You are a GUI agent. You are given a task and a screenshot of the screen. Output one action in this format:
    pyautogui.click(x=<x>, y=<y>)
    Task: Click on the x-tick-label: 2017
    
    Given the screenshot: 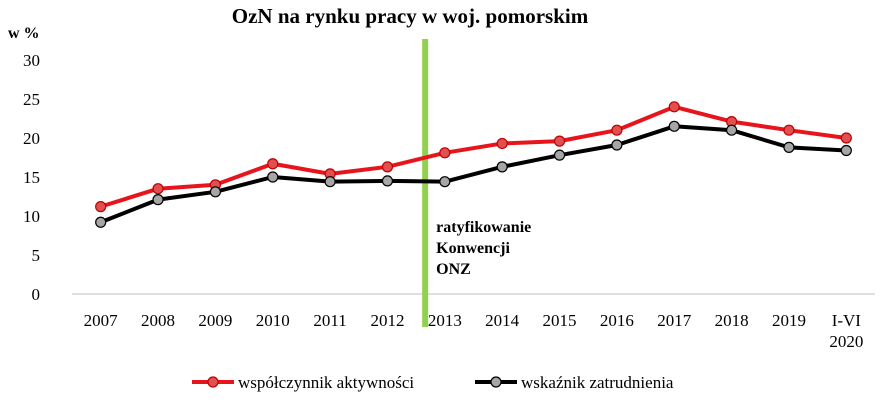 What is the action you would take?
    pyautogui.click(x=674, y=320)
    